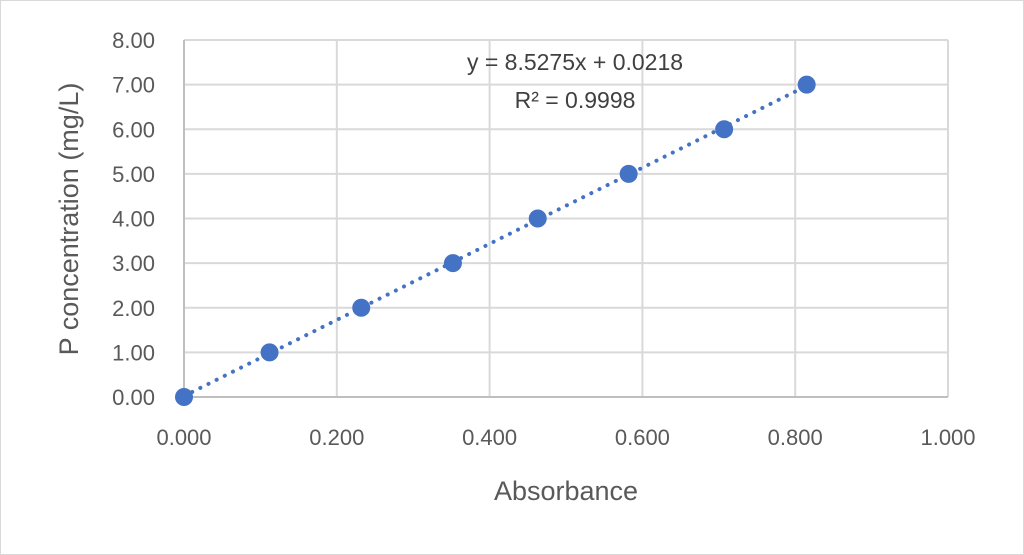 The width and height of the screenshot is (1024, 555). I want to click on y-tick-label: 7.00, so click(133, 85).